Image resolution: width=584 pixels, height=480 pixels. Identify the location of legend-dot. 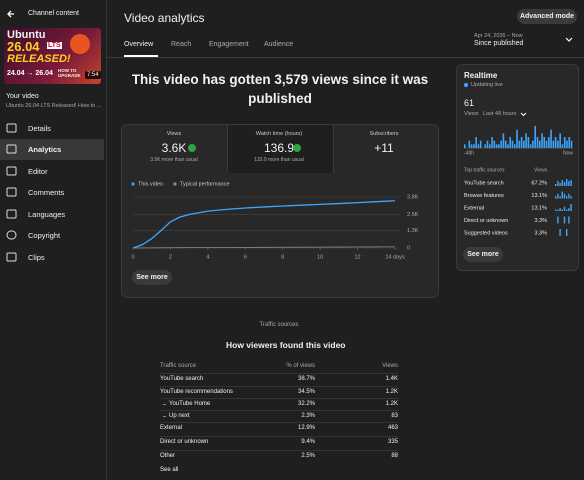
(133, 184).